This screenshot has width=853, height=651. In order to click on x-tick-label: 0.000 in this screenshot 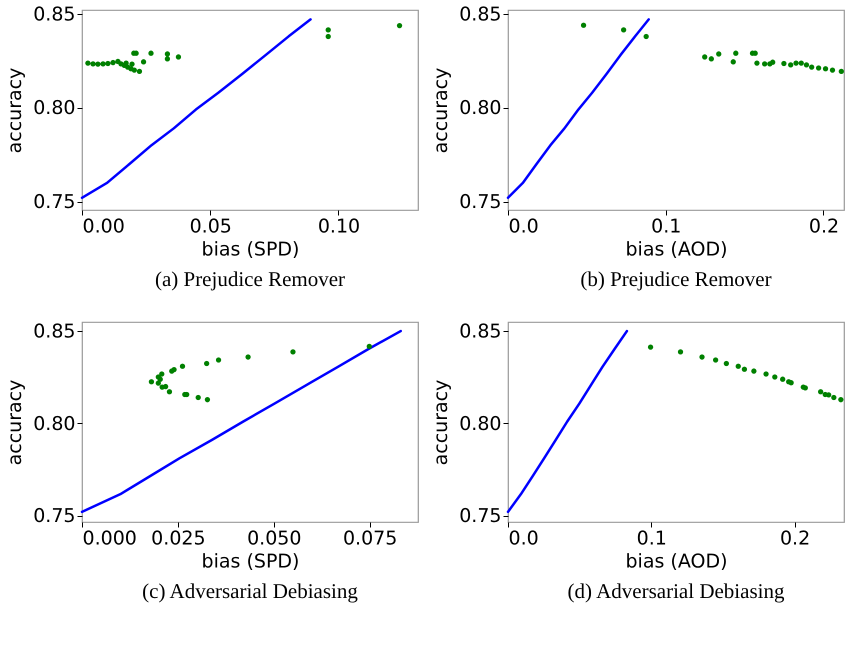, I will do `click(109, 539)`.